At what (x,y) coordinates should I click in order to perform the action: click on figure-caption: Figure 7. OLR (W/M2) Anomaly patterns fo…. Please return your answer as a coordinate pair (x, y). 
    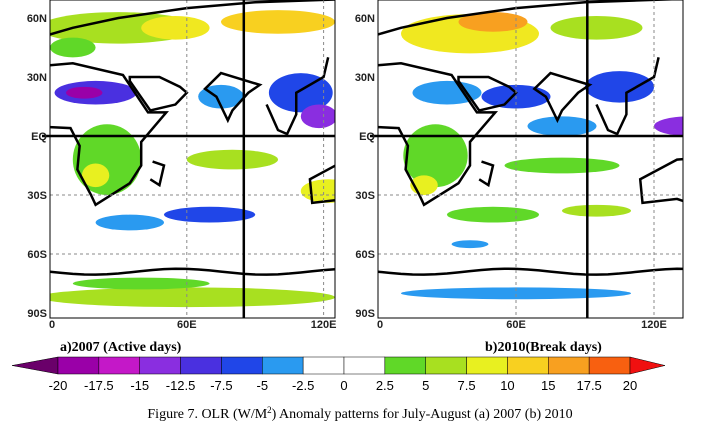
    Looking at the image, I should click on (359, 413).